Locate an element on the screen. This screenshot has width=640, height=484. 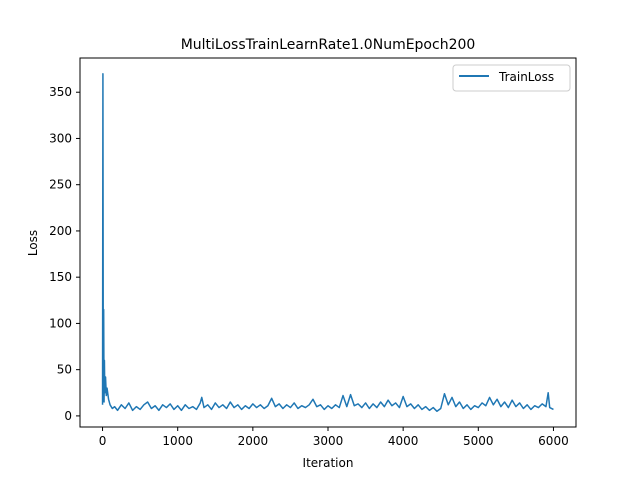
legend-label: TrainLoss is located at coordinates (526, 77).